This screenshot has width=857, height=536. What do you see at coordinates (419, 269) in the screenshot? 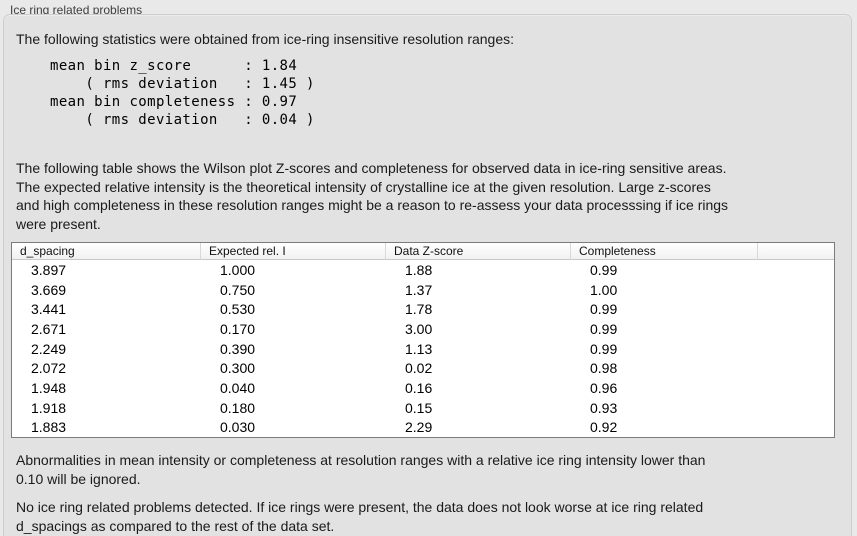
I see `table-cell: 1.88` at bounding box center [419, 269].